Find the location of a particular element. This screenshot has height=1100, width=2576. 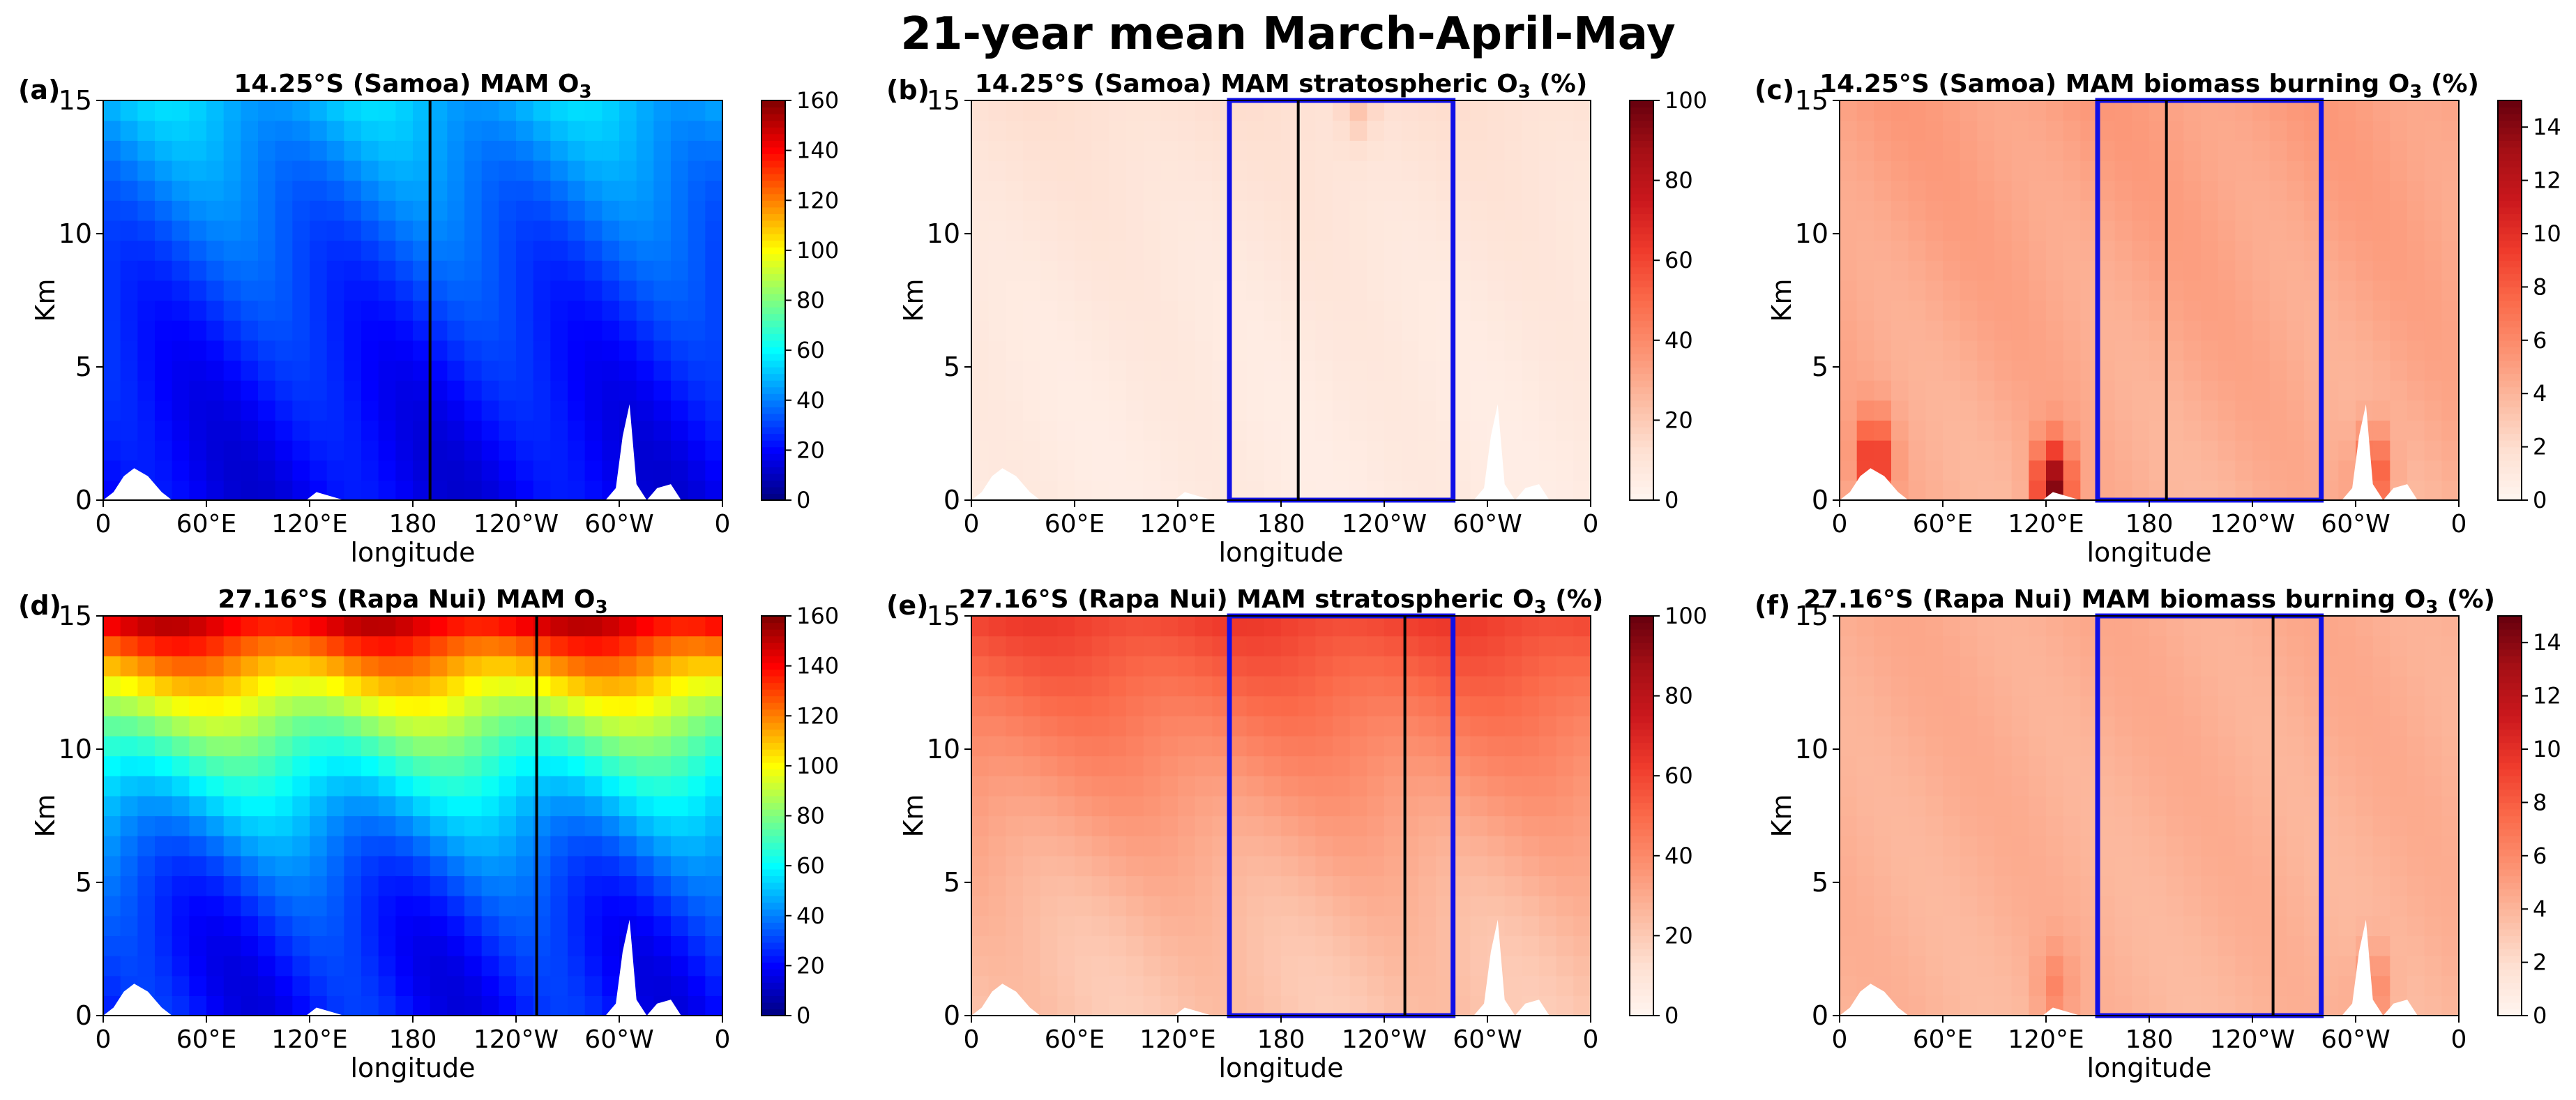

colorbar-tick-label: 40 is located at coordinates (810, 400).